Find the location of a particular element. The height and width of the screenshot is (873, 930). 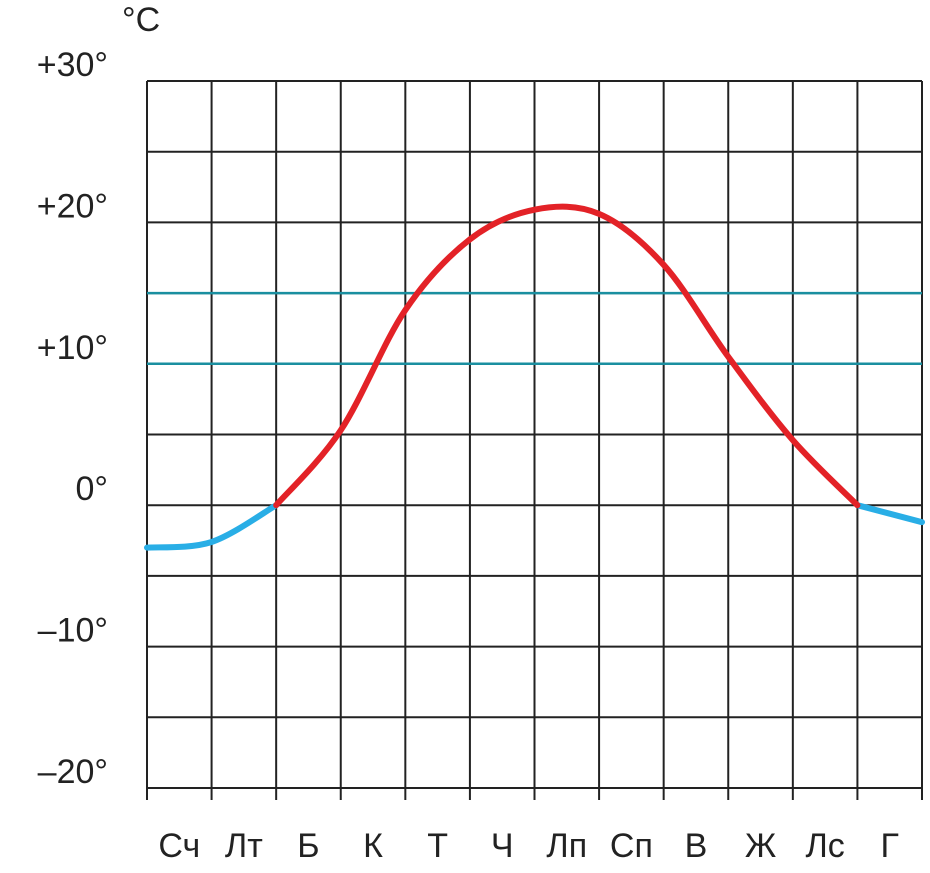

x-tick-label: Ж is located at coordinates (760, 846).